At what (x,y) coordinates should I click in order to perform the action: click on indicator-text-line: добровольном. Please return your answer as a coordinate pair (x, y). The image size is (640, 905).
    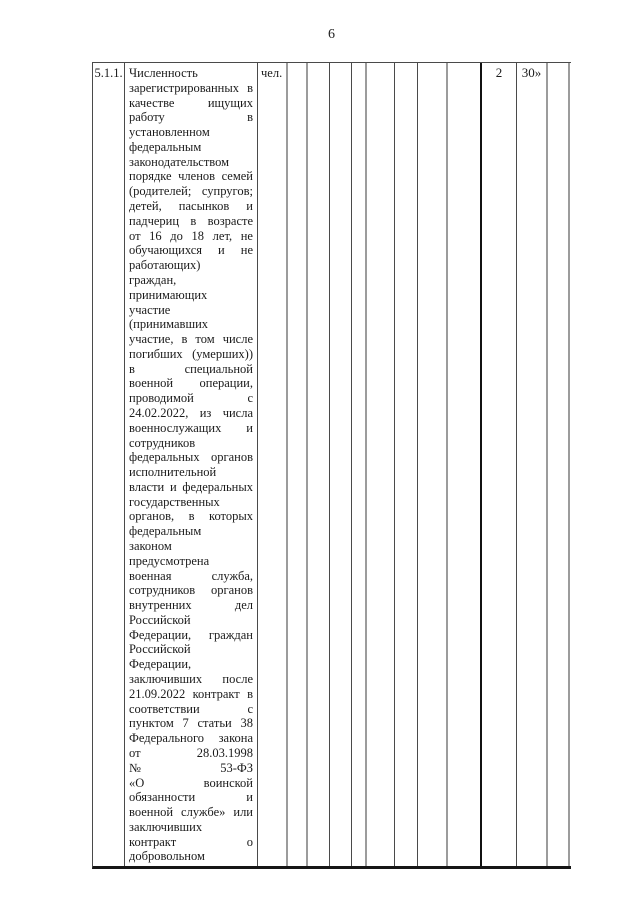
    Looking at the image, I should click on (167, 856).